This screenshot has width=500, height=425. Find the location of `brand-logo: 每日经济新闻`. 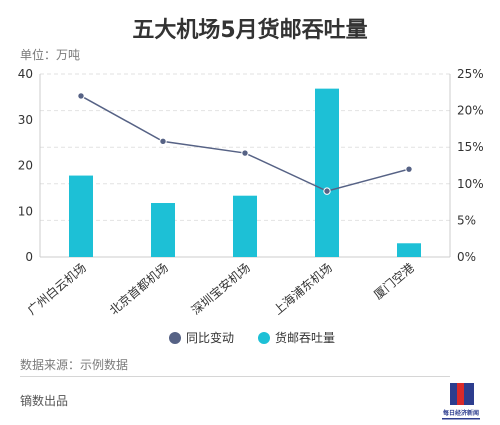

brand-logo: 每日经济新闻 is located at coordinates (461, 401).